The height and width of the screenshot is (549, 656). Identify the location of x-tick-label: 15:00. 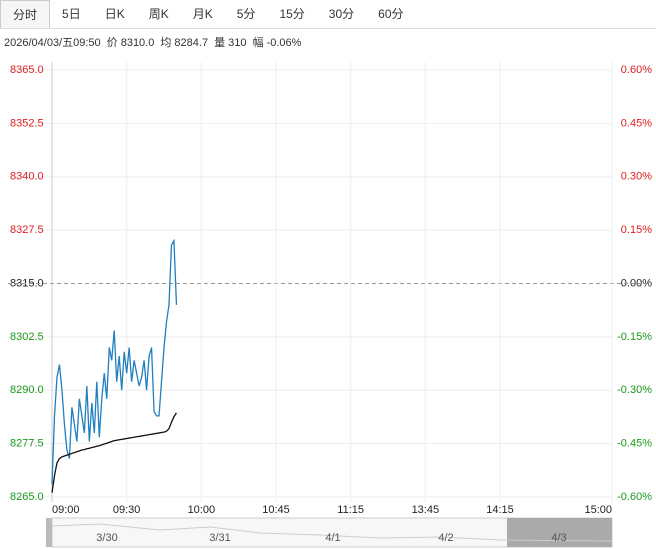
(598, 510).